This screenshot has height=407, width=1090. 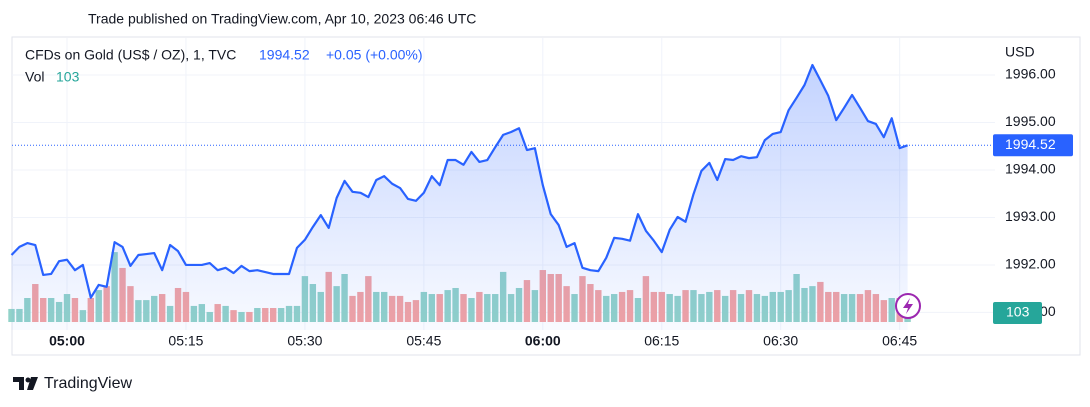 What do you see at coordinates (67, 341) in the screenshot?
I see `x-tick-label: 05:00` at bounding box center [67, 341].